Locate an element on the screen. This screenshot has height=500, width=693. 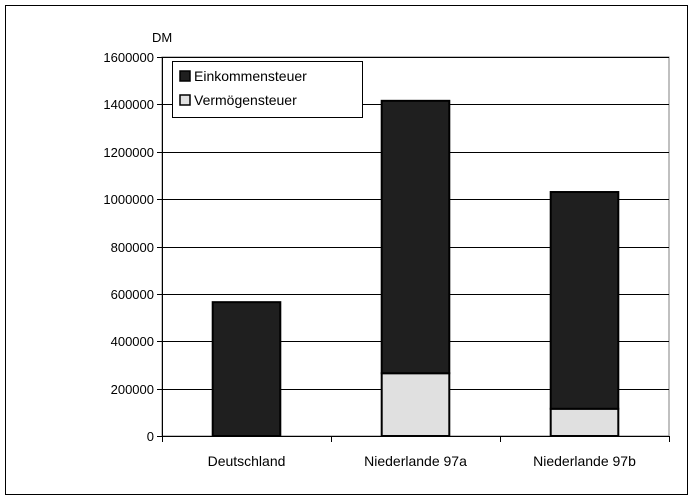
y-tick-label: 1200000 is located at coordinates (128, 152).